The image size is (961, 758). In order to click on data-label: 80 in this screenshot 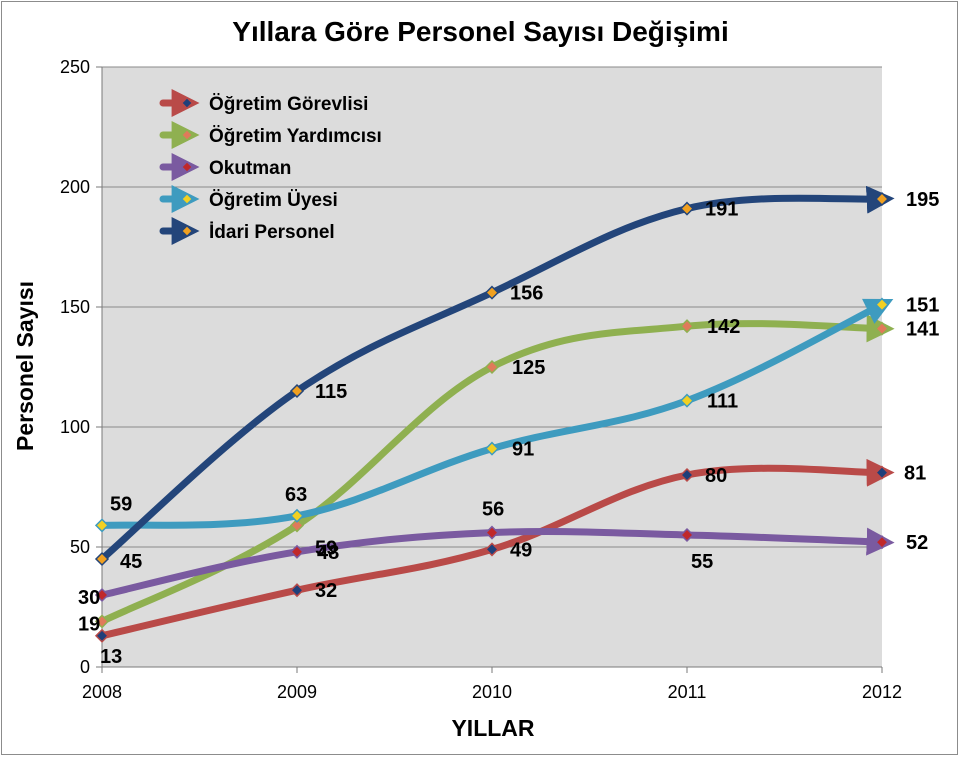, I will do `click(716, 476)`.